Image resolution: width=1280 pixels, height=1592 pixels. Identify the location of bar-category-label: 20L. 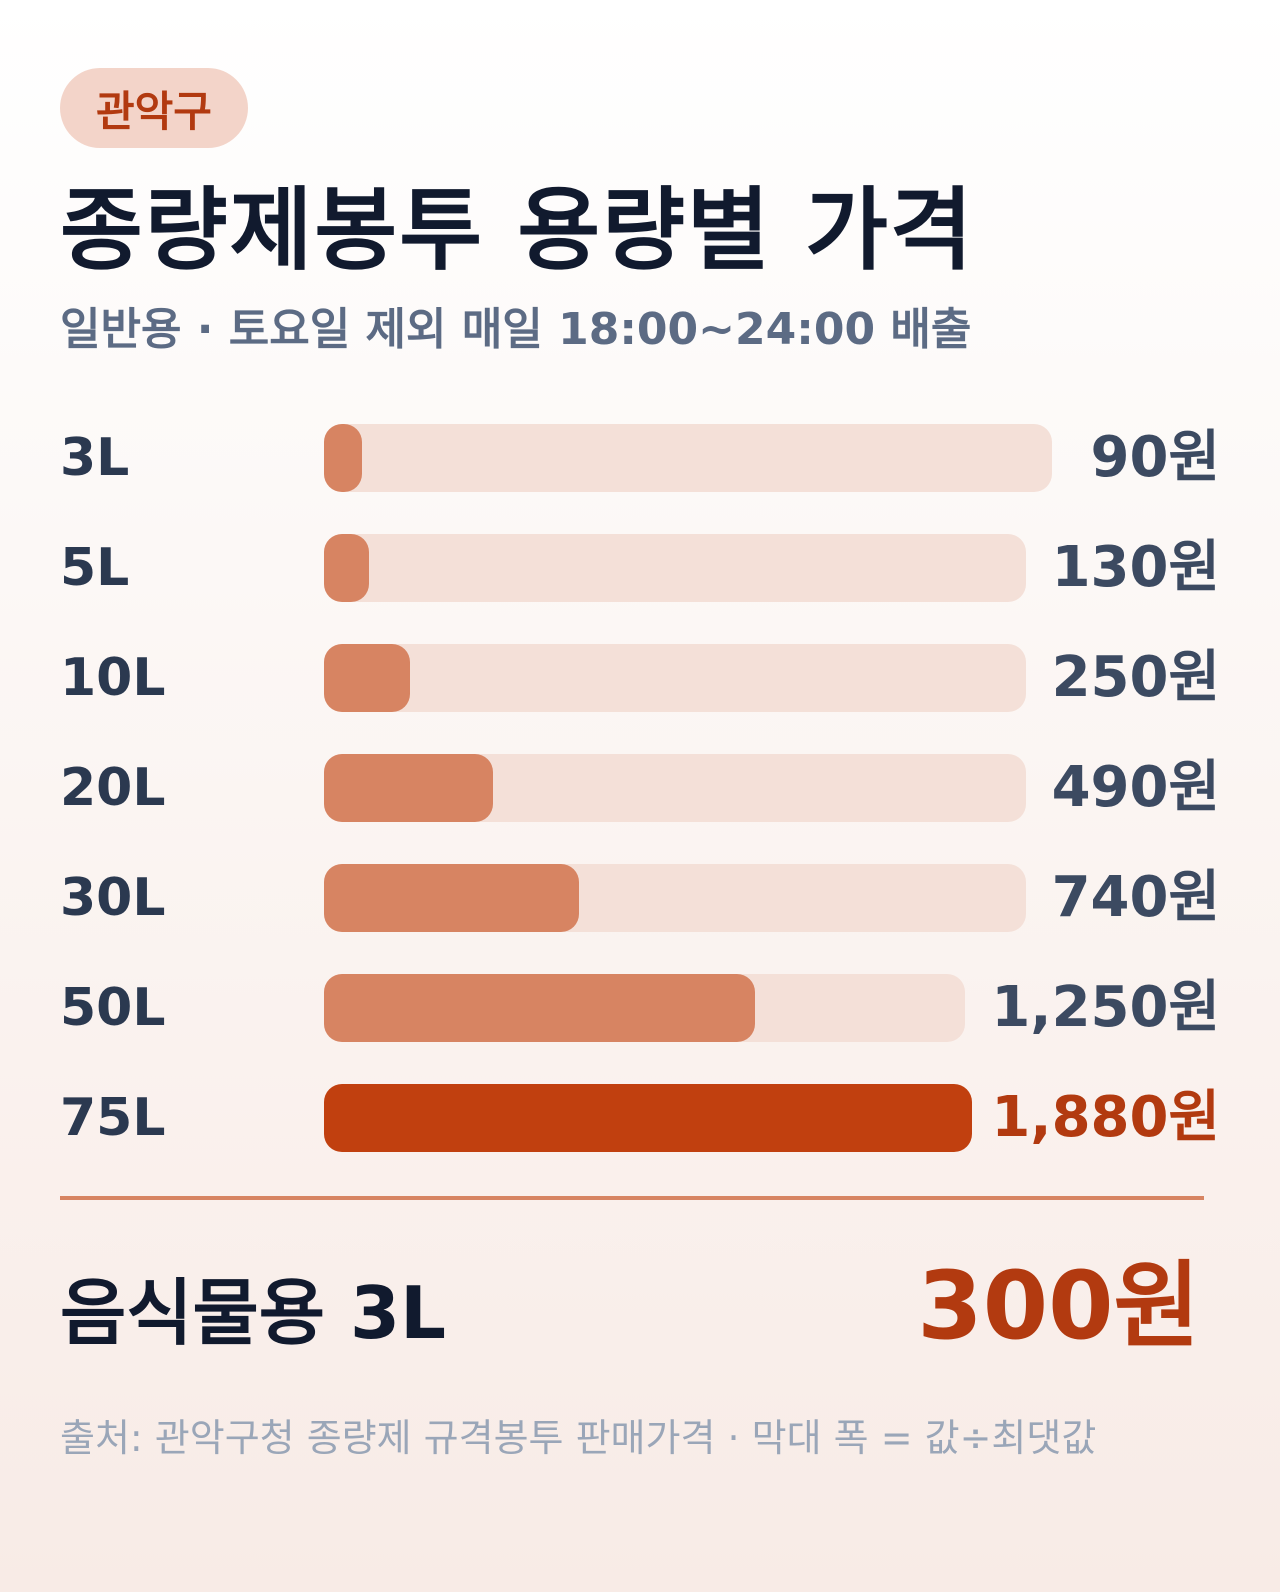
(113, 788).